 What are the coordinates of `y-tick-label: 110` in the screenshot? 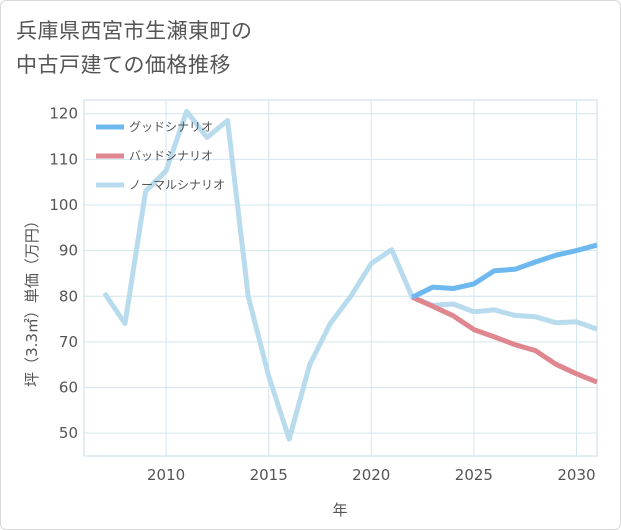 It's located at (63, 159).